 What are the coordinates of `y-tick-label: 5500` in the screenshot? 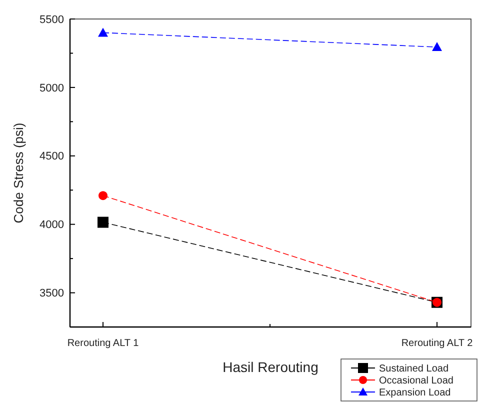 It's located at (52, 20).